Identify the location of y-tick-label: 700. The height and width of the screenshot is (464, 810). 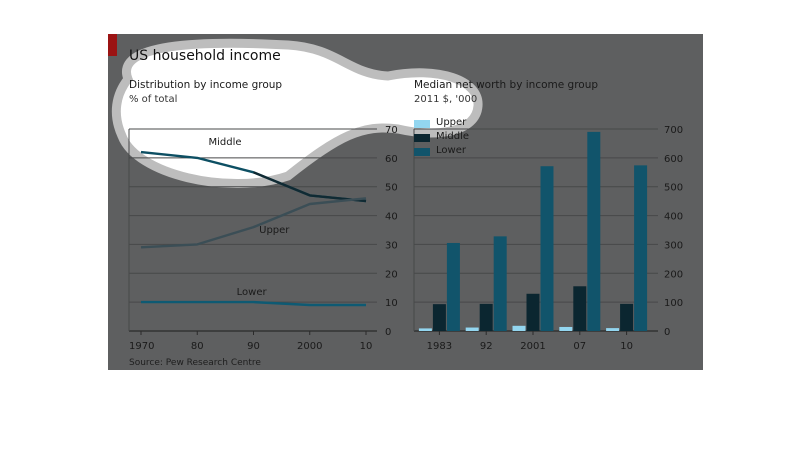
(673, 130).